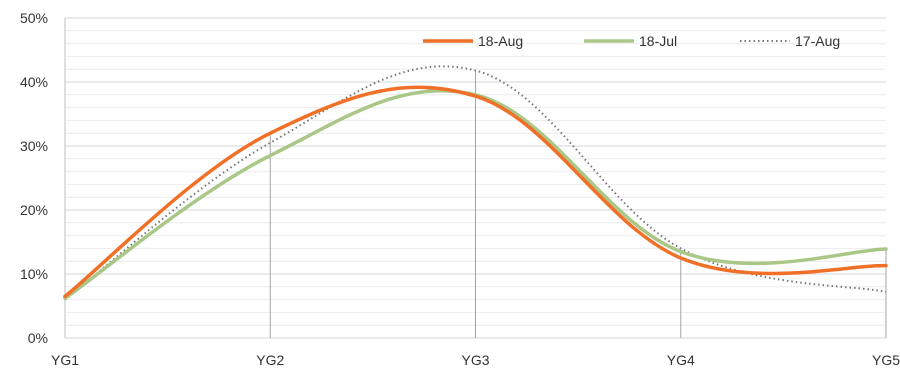 The width and height of the screenshot is (900, 369). What do you see at coordinates (886, 360) in the screenshot?
I see `x-tick-label: YG5` at bounding box center [886, 360].